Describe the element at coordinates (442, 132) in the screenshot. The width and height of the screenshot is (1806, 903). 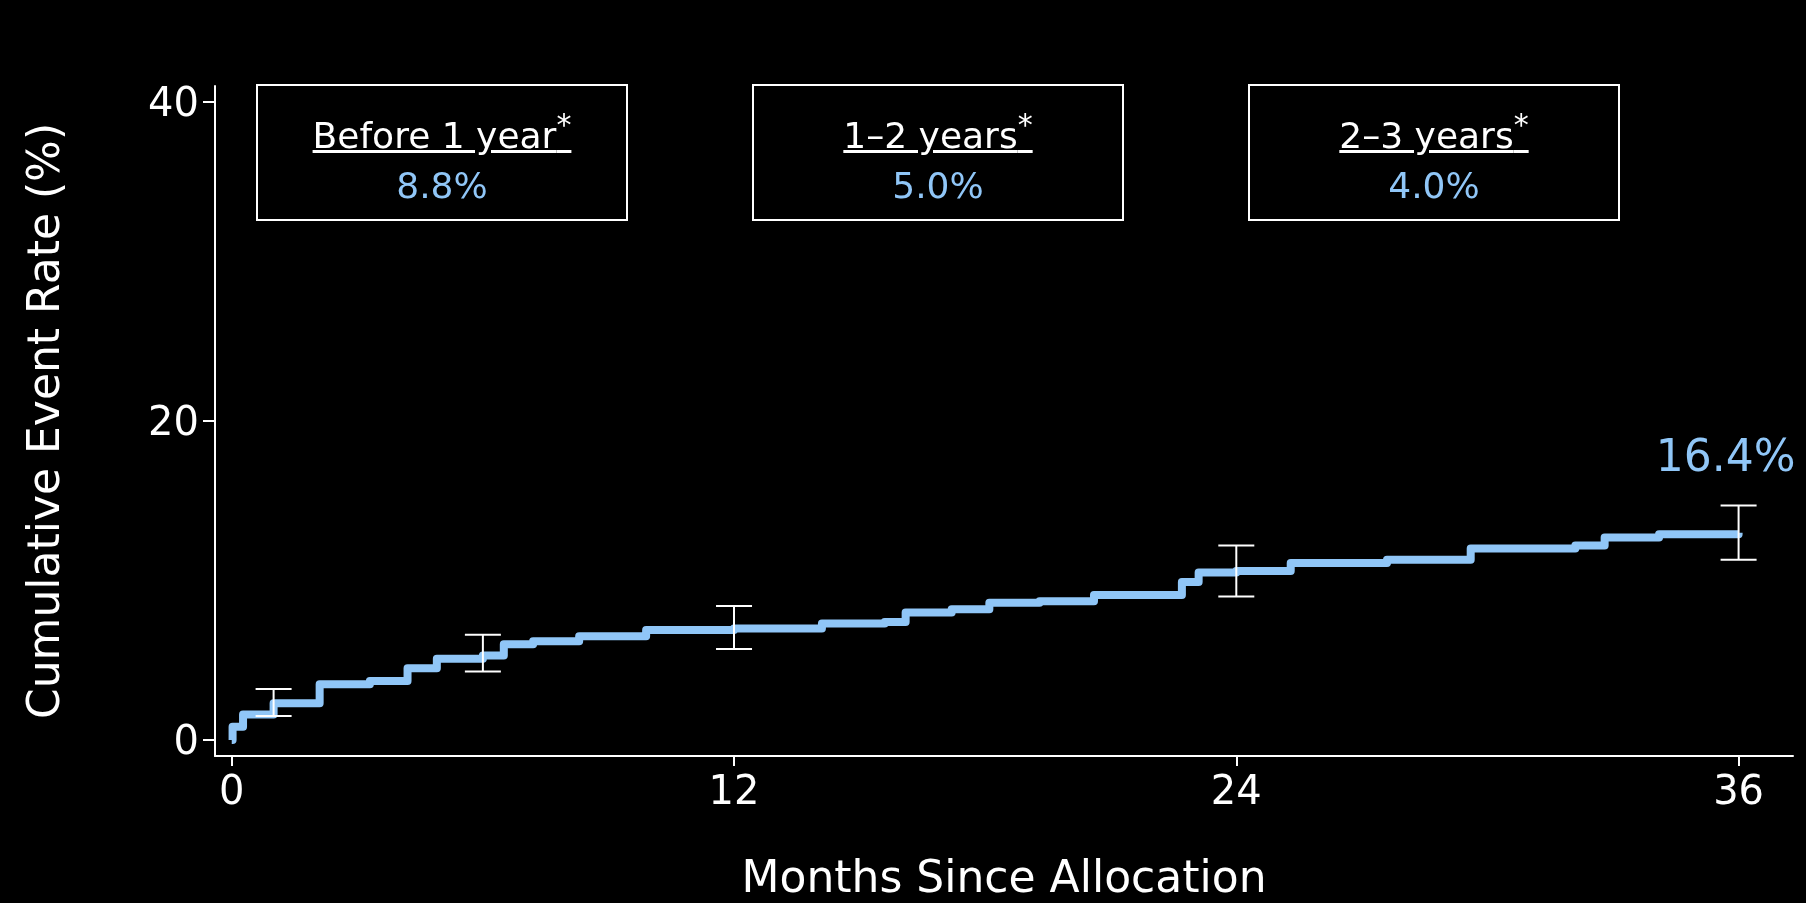
I see `annotation: Before 1 year$^{*}$` at that location.